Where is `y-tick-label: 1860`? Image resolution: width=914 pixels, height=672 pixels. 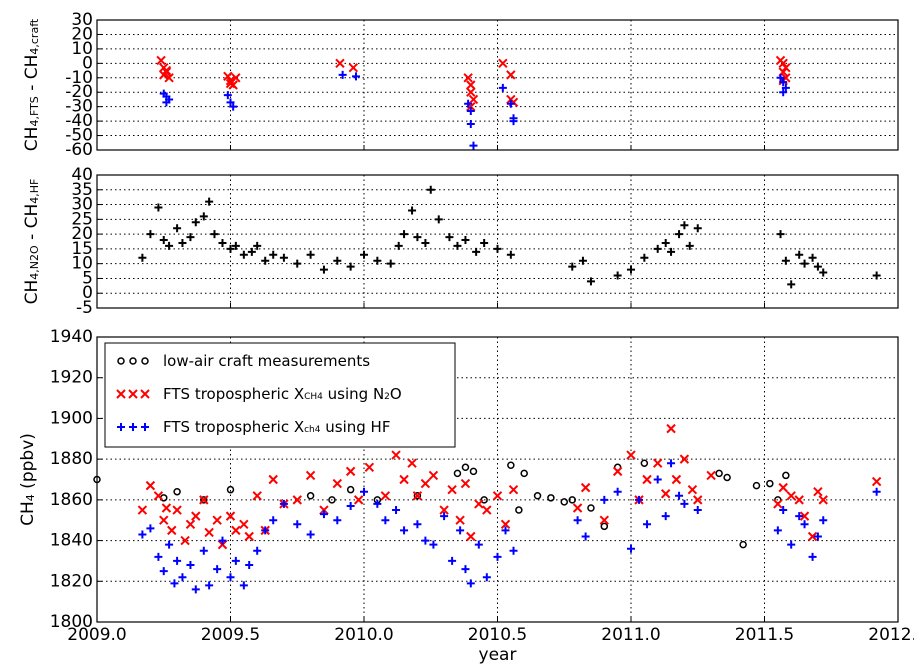 y-tick-label: 1860 is located at coordinates (71, 500).